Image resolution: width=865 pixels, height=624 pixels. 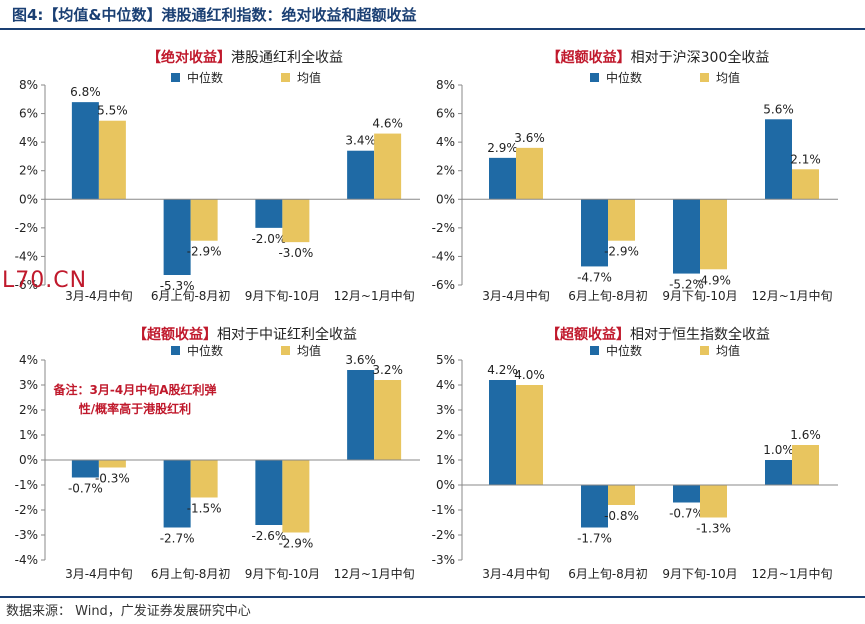 What do you see at coordinates (700, 57) in the screenshot?
I see `chart-title-text: 相对于沪深300全收益` at bounding box center [700, 57].